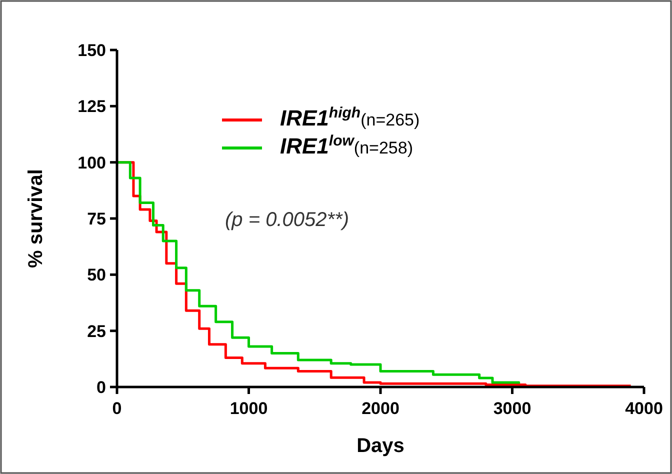 The image size is (672, 474). I want to click on annotation: (p = 0.0052**), so click(287, 220).